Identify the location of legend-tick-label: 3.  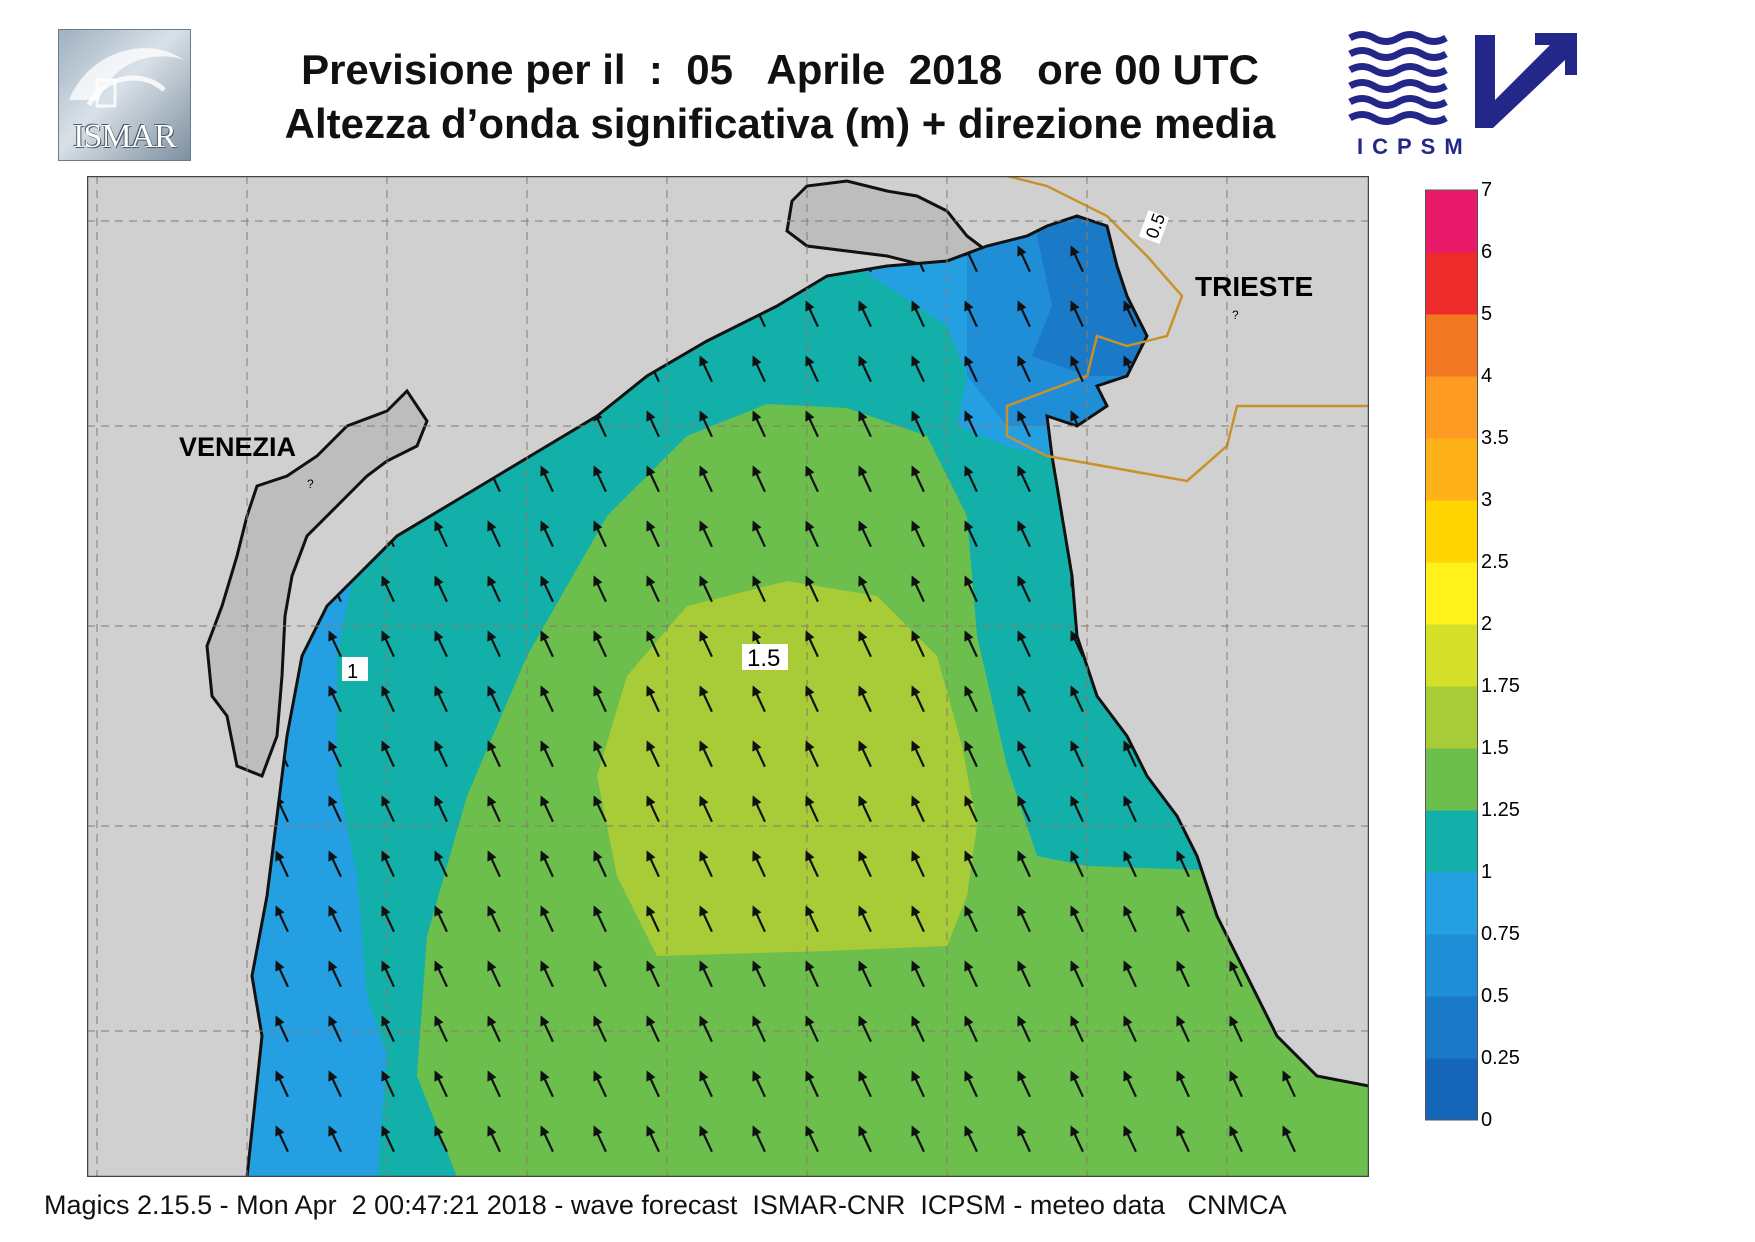
(1486, 500).